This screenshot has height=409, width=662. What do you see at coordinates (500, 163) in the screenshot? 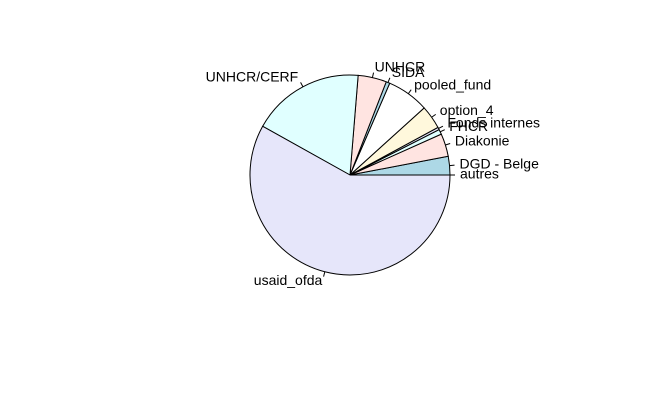
I see `pie-label-dgd-belge: DGD - Belge` at bounding box center [500, 163].